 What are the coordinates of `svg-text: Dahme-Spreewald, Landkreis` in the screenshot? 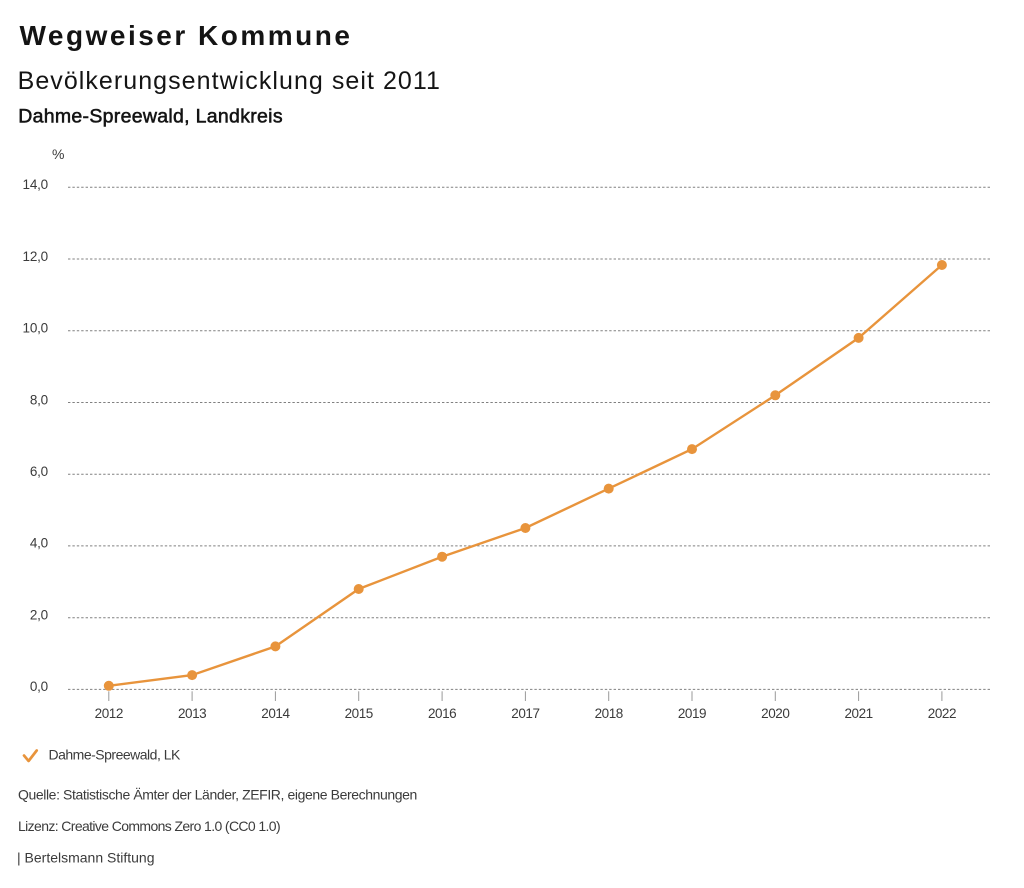 It's located at (150, 116).